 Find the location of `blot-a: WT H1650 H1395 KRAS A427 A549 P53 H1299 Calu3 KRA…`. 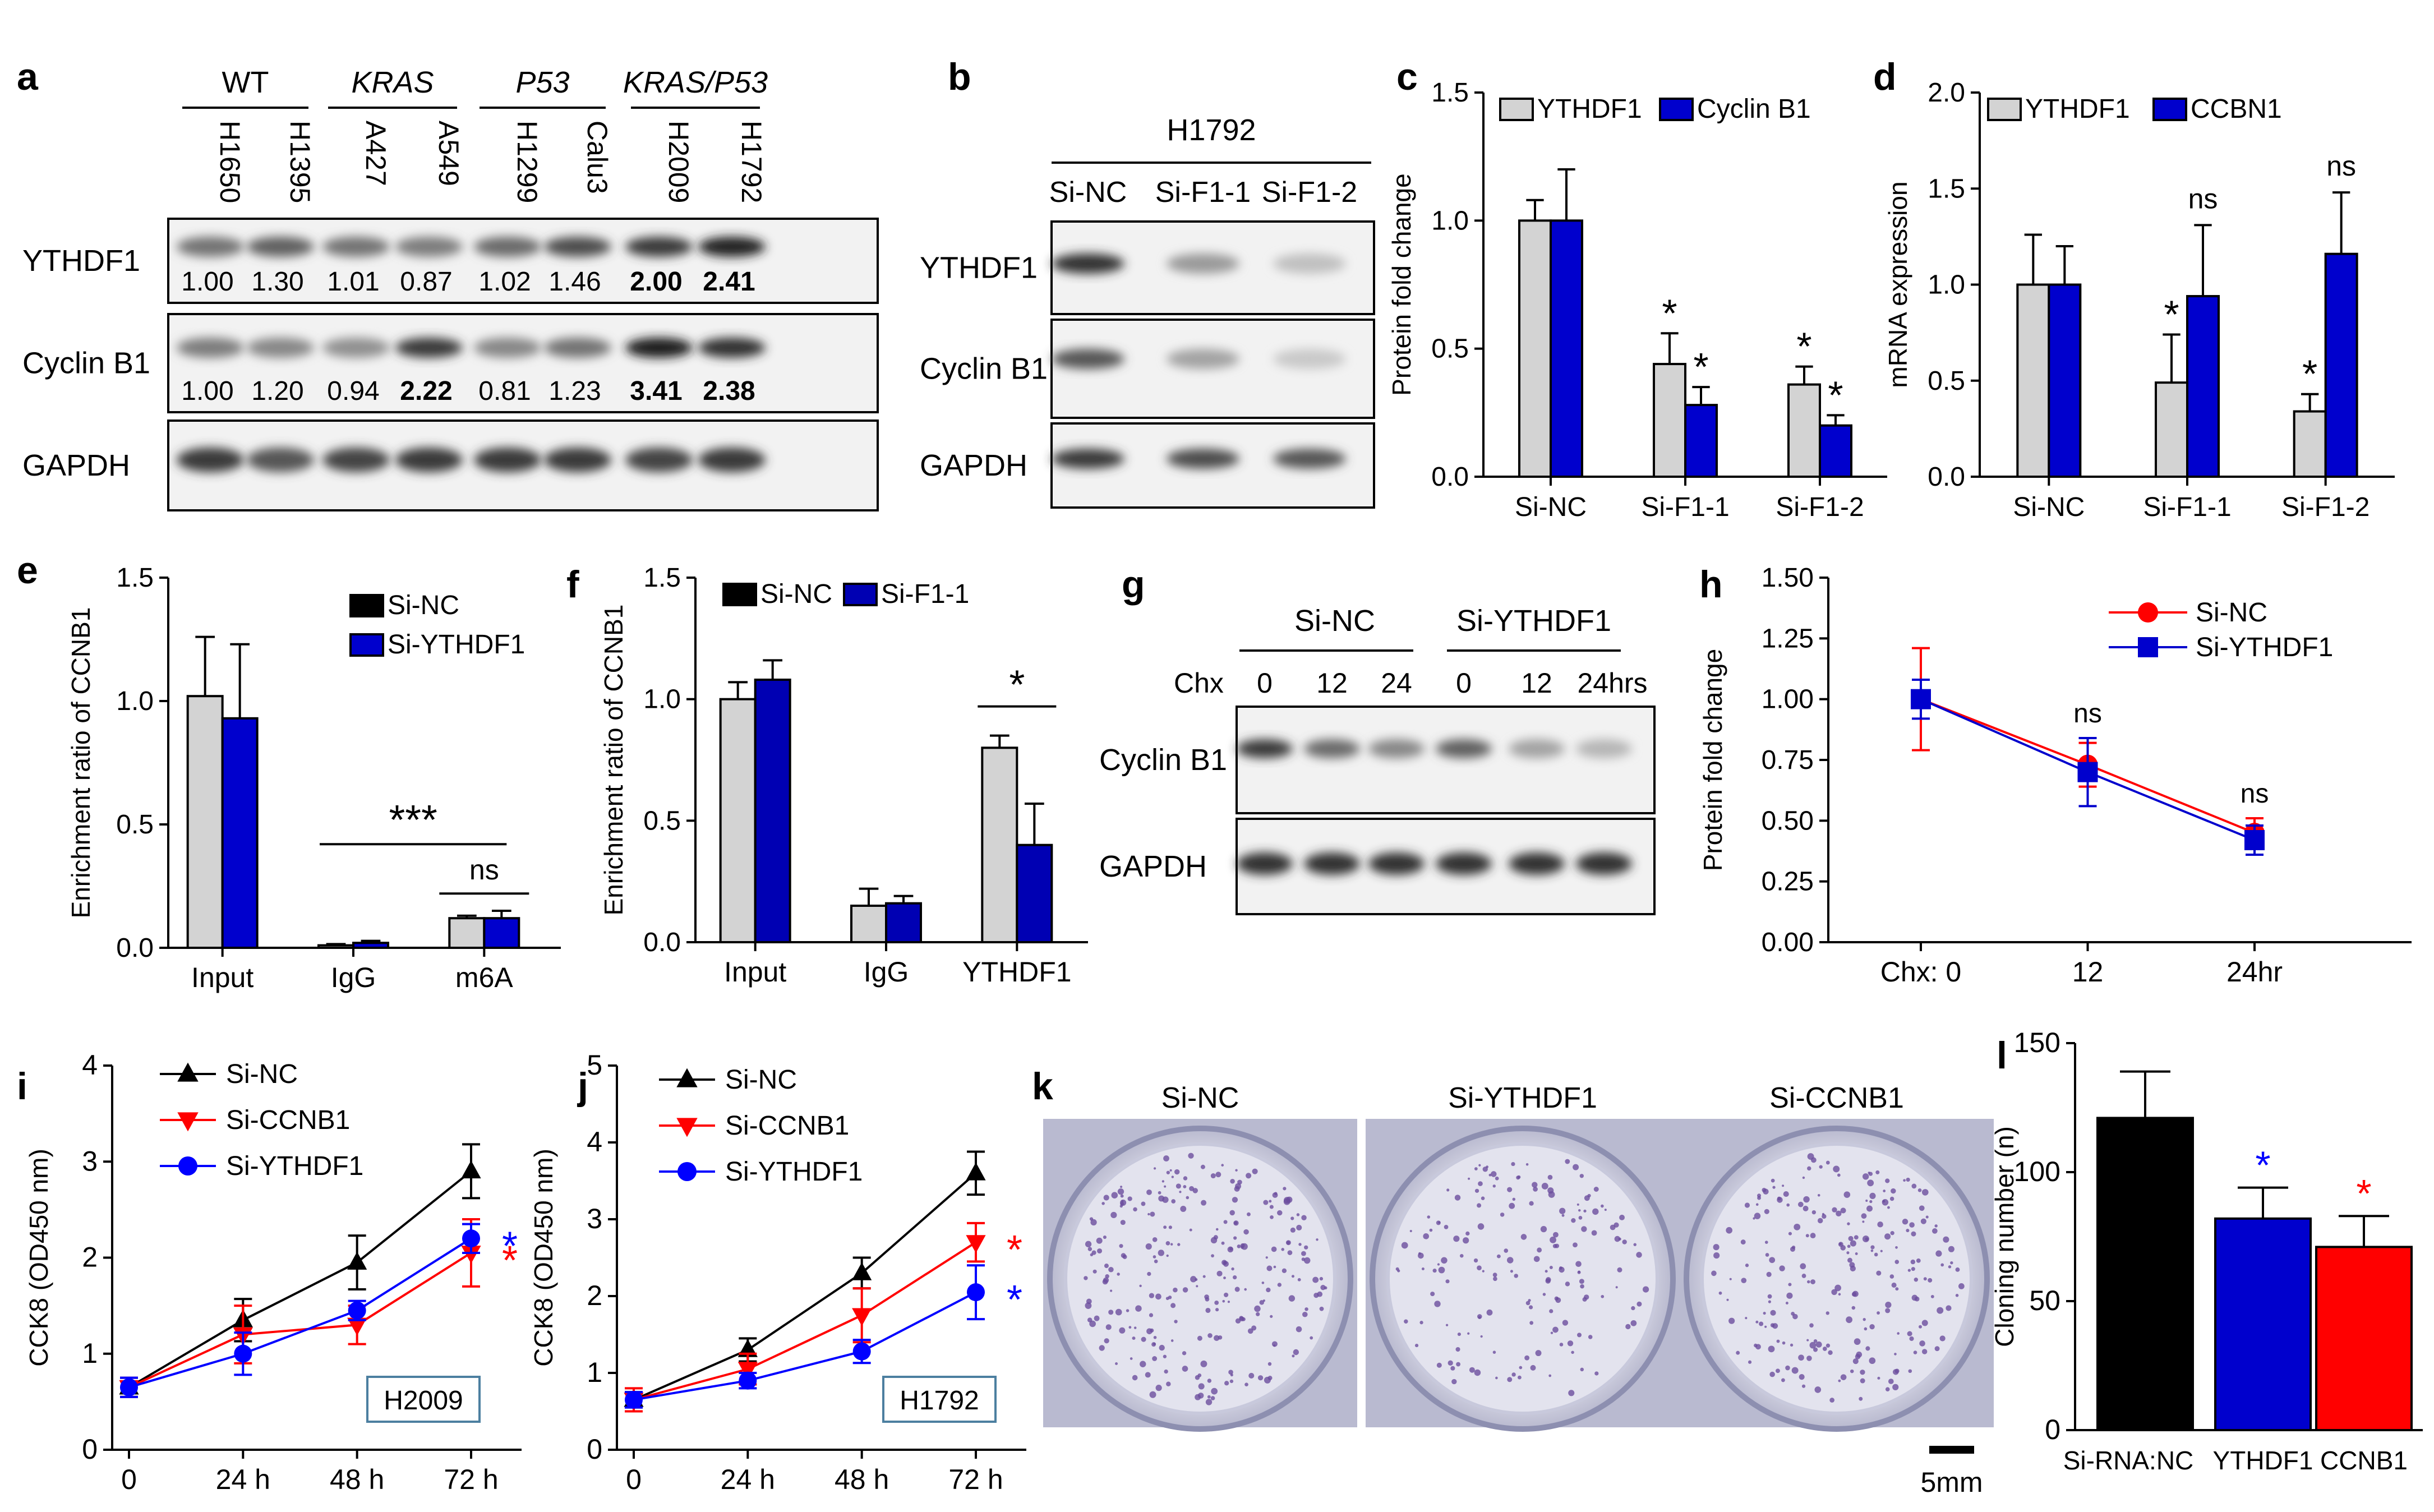

blot-a: WT H1650 H1395 KRAS A427 A549 P53 H1299 Calu3 KRA… is located at coordinates (450, 288).